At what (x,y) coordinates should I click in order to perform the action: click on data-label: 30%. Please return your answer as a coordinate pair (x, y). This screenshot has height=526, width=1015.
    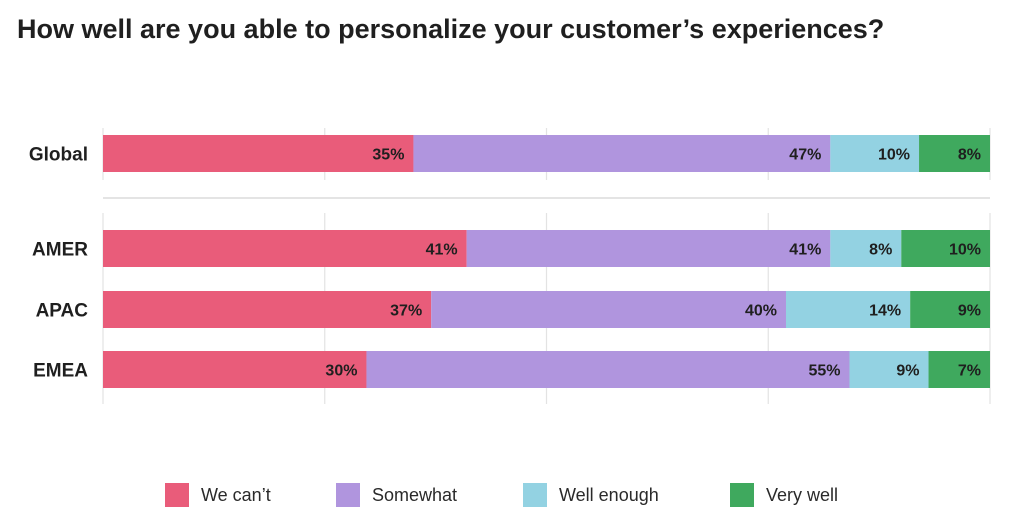
    Looking at the image, I should click on (341, 371).